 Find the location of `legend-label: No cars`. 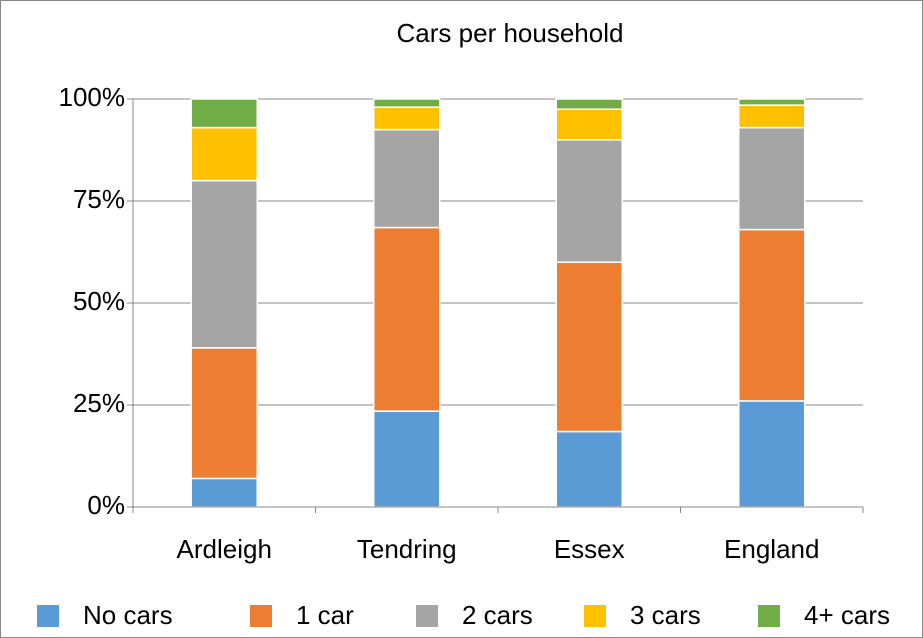

legend-label: No cars is located at coordinates (128, 615).